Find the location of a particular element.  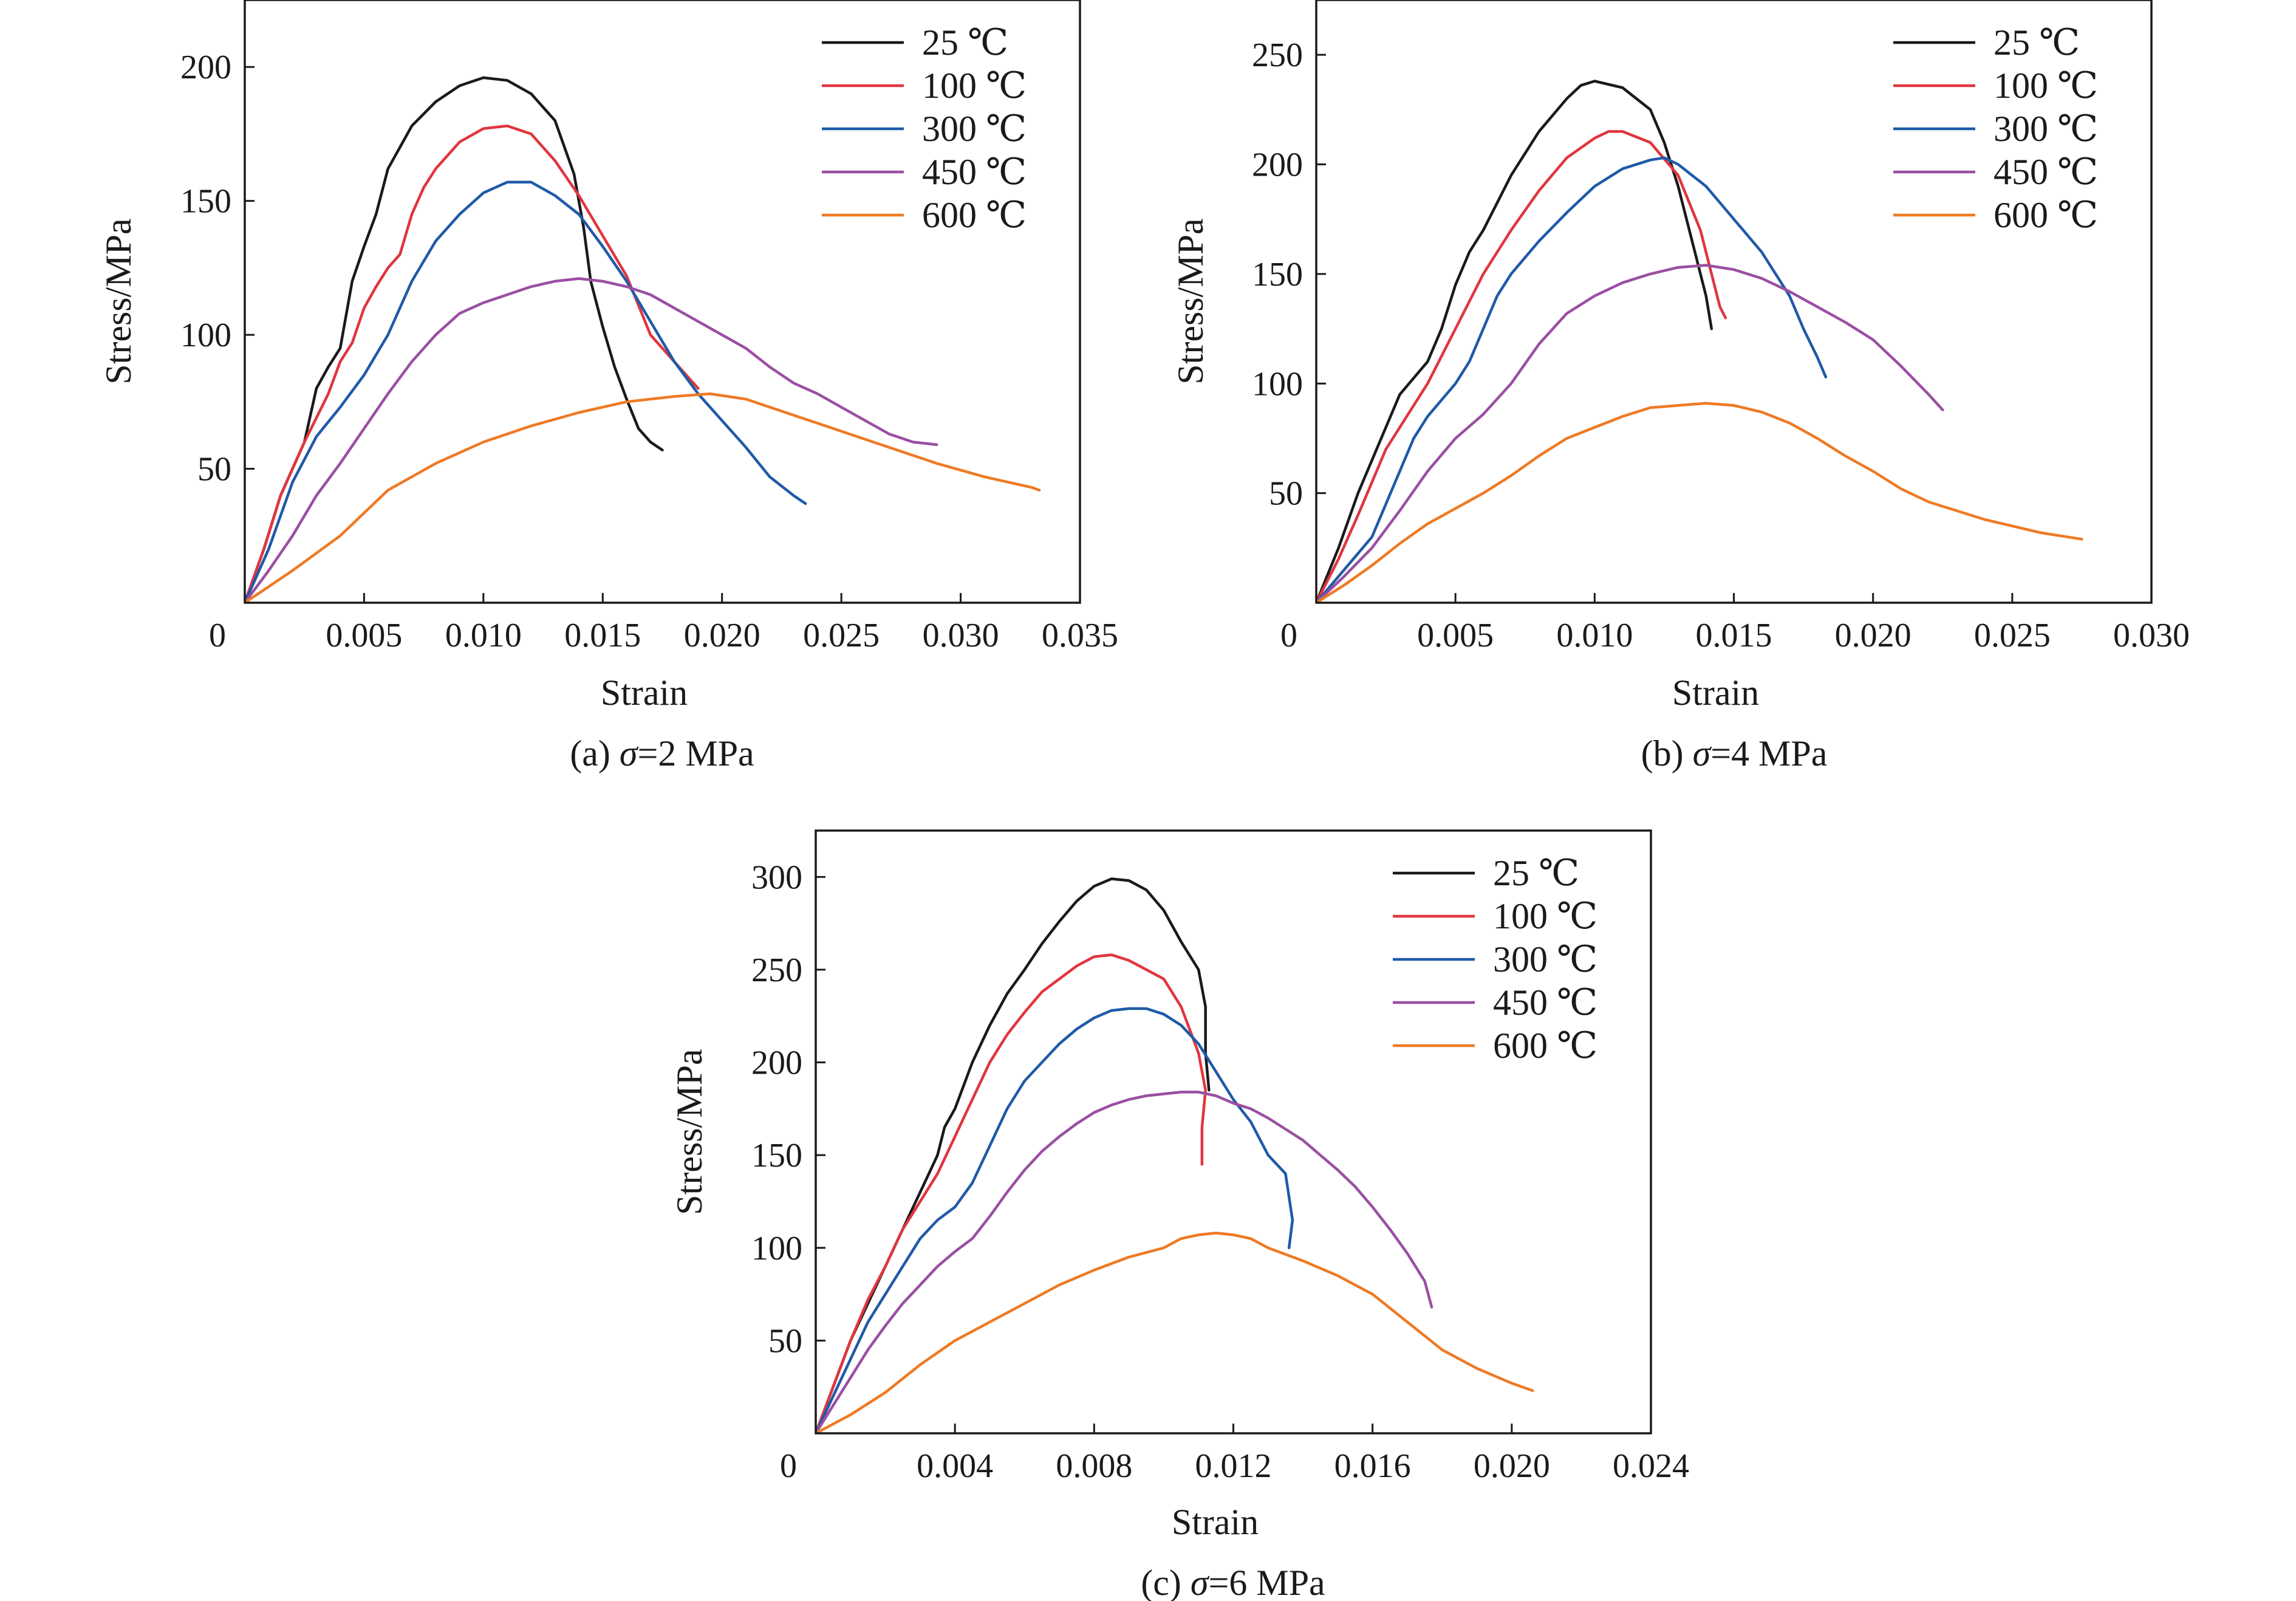

caption-suffix: =6 MPa is located at coordinates (1267, 1582).